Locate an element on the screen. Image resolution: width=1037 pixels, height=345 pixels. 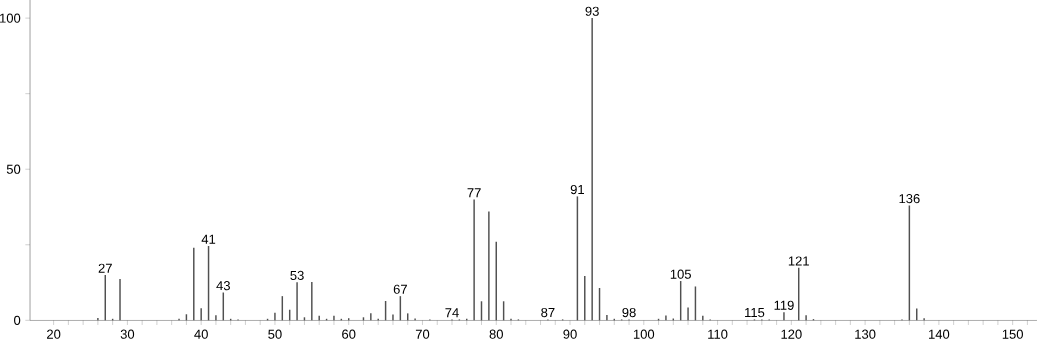
x-tick-label: 30 is located at coordinates (127, 334).